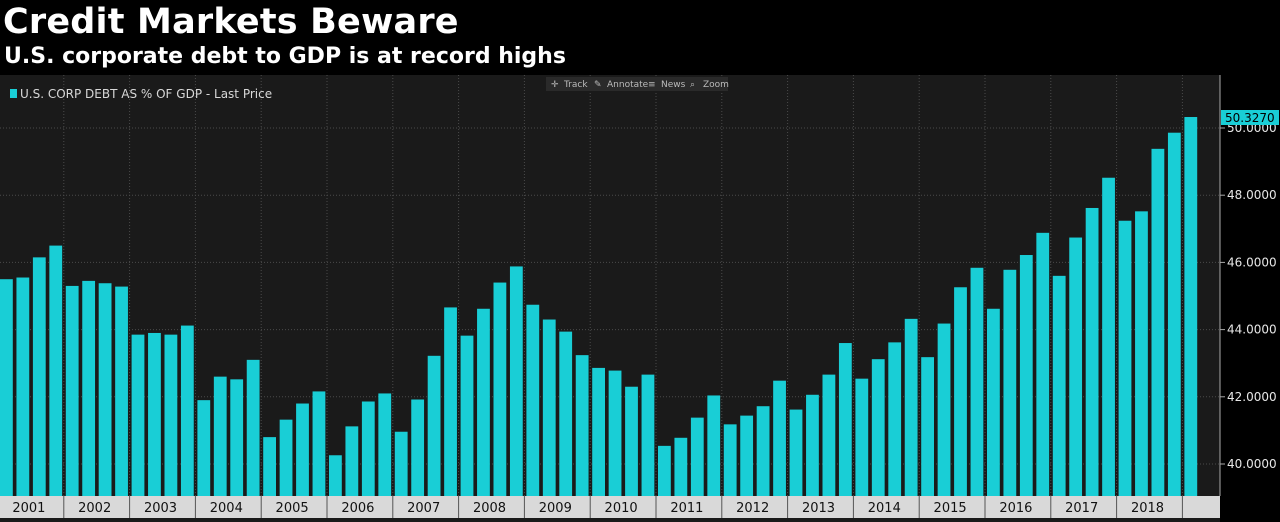 This screenshot has height=522, width=1280. What do you see at coordinates (575, 85) in the screenshot?
I see `toolbar-track-label: Track` at bounding box center [575, 85].